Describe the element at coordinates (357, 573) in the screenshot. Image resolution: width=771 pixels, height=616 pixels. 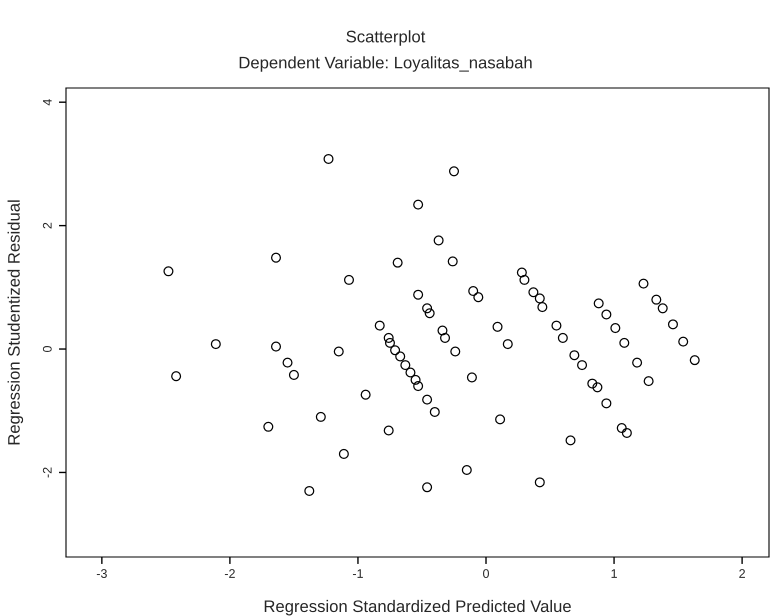
I see `x-tick-label: -1` at that location.